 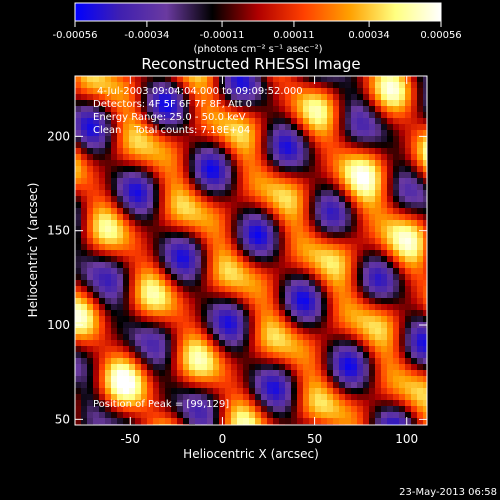 I want to click on colorbar-tick-label: -0.00034, so click(x=146, y=35).